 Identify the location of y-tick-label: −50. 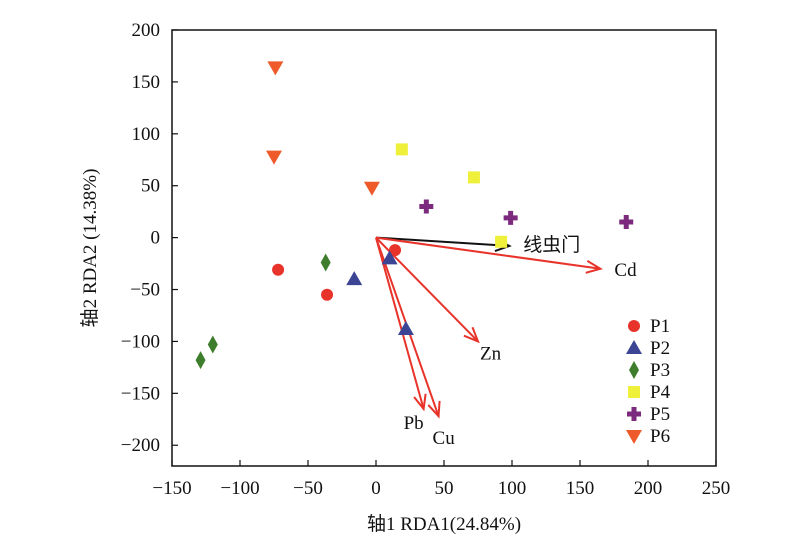
(145, 290).